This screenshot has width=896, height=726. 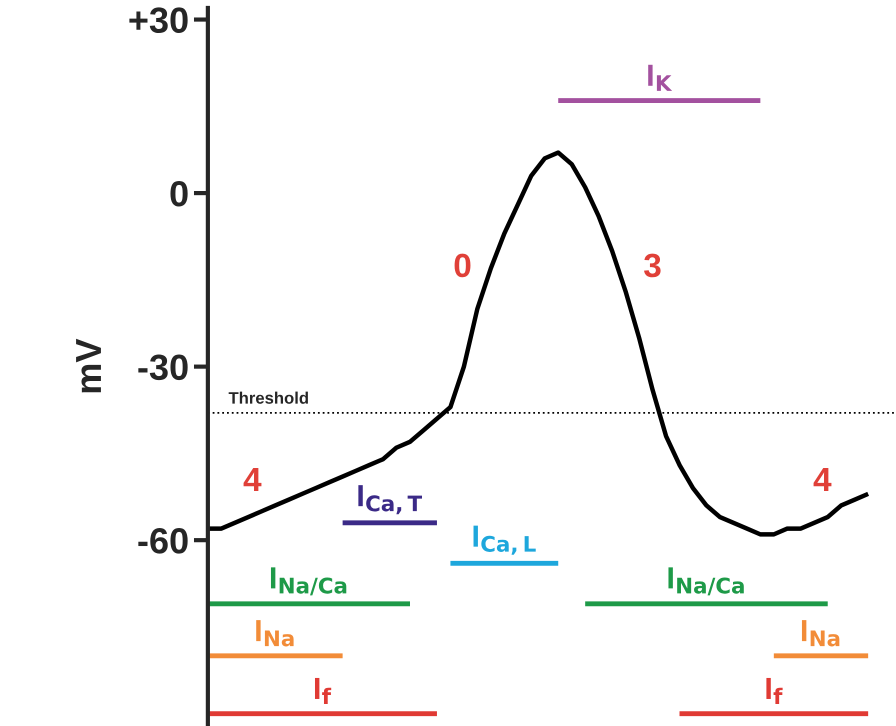 I want to click on y-tick-label: -60, so click(x=163, y=541).